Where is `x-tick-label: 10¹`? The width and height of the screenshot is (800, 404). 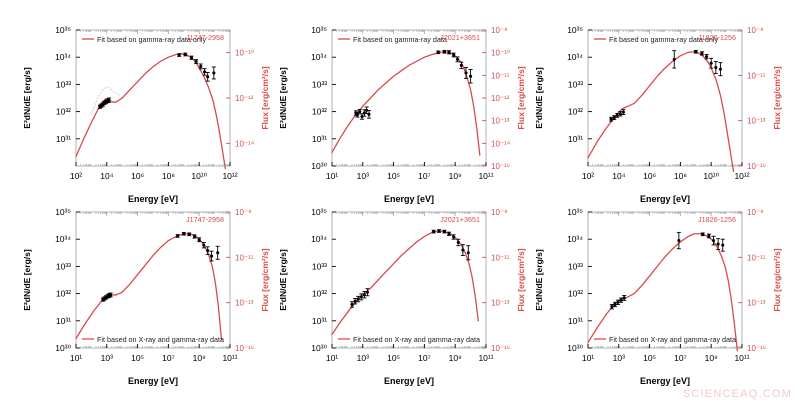
x-tick-label: 10¹ is located at coordinates (76, 358).